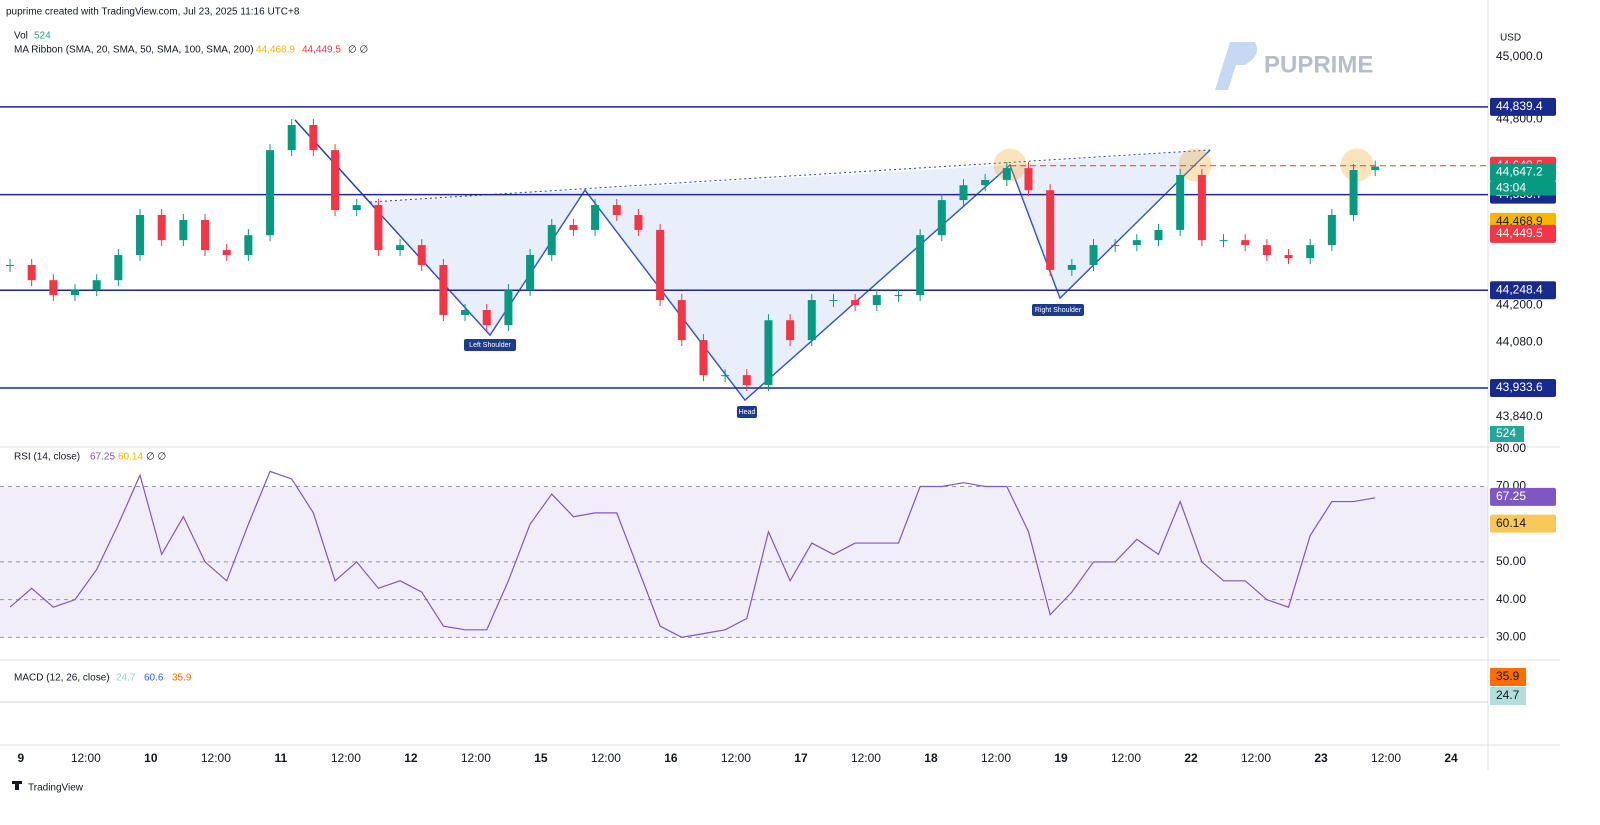  I want to click on x-tick-label: 11, so click(281, 758).